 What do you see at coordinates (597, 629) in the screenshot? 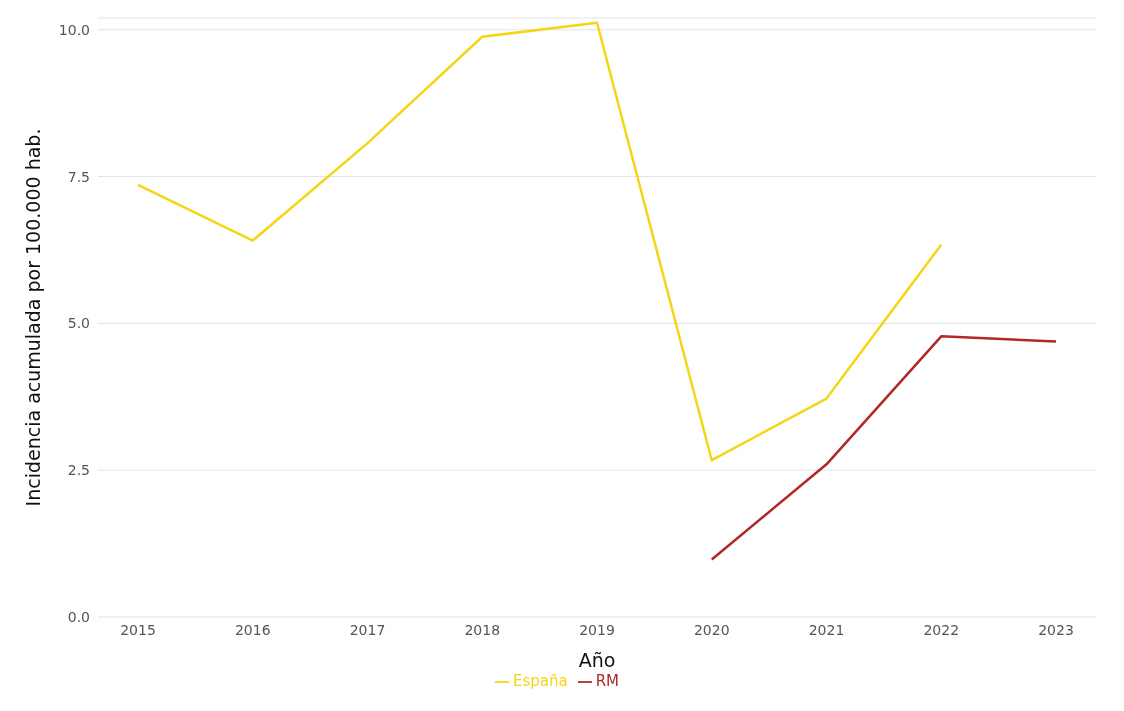
I see `x-tick-label: 2019` at bounding box center [597, 629].